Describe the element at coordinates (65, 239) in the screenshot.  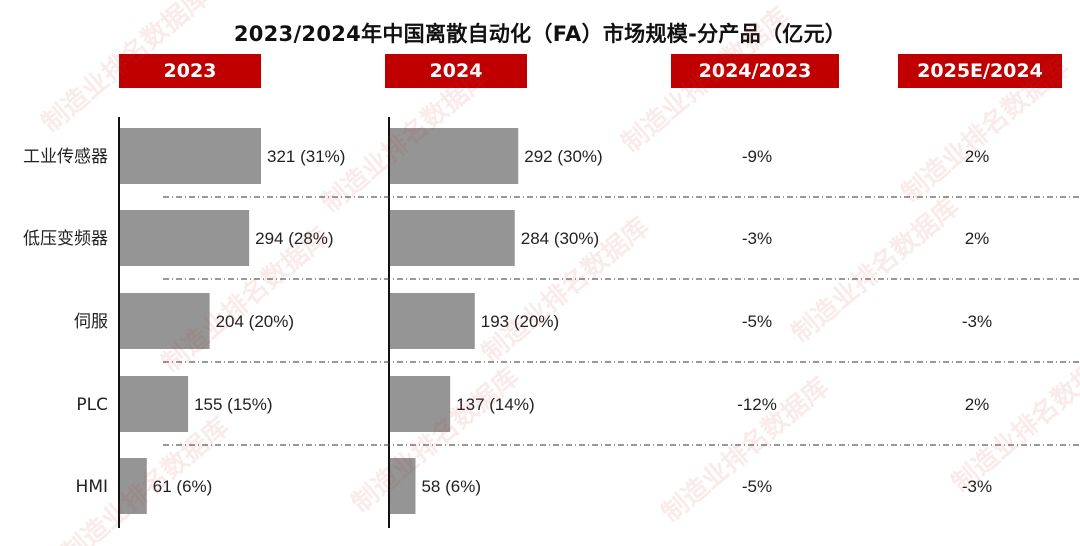
I see `category-label: 低压变频器` at that location.